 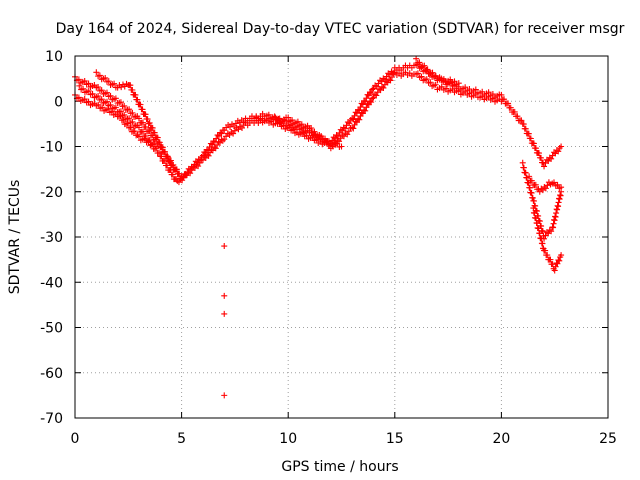 What do you see at coordinates (437, 71) in the screenshot?
I see `series-track-f` at bounding box center [437, 71].